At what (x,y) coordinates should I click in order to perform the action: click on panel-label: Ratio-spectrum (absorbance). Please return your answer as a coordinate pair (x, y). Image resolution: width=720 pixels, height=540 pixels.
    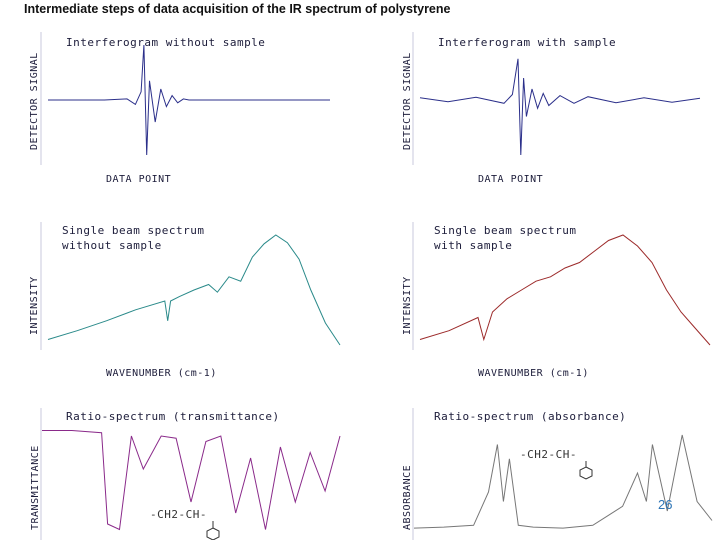
    Looking at the image, I should click on (530, 416).